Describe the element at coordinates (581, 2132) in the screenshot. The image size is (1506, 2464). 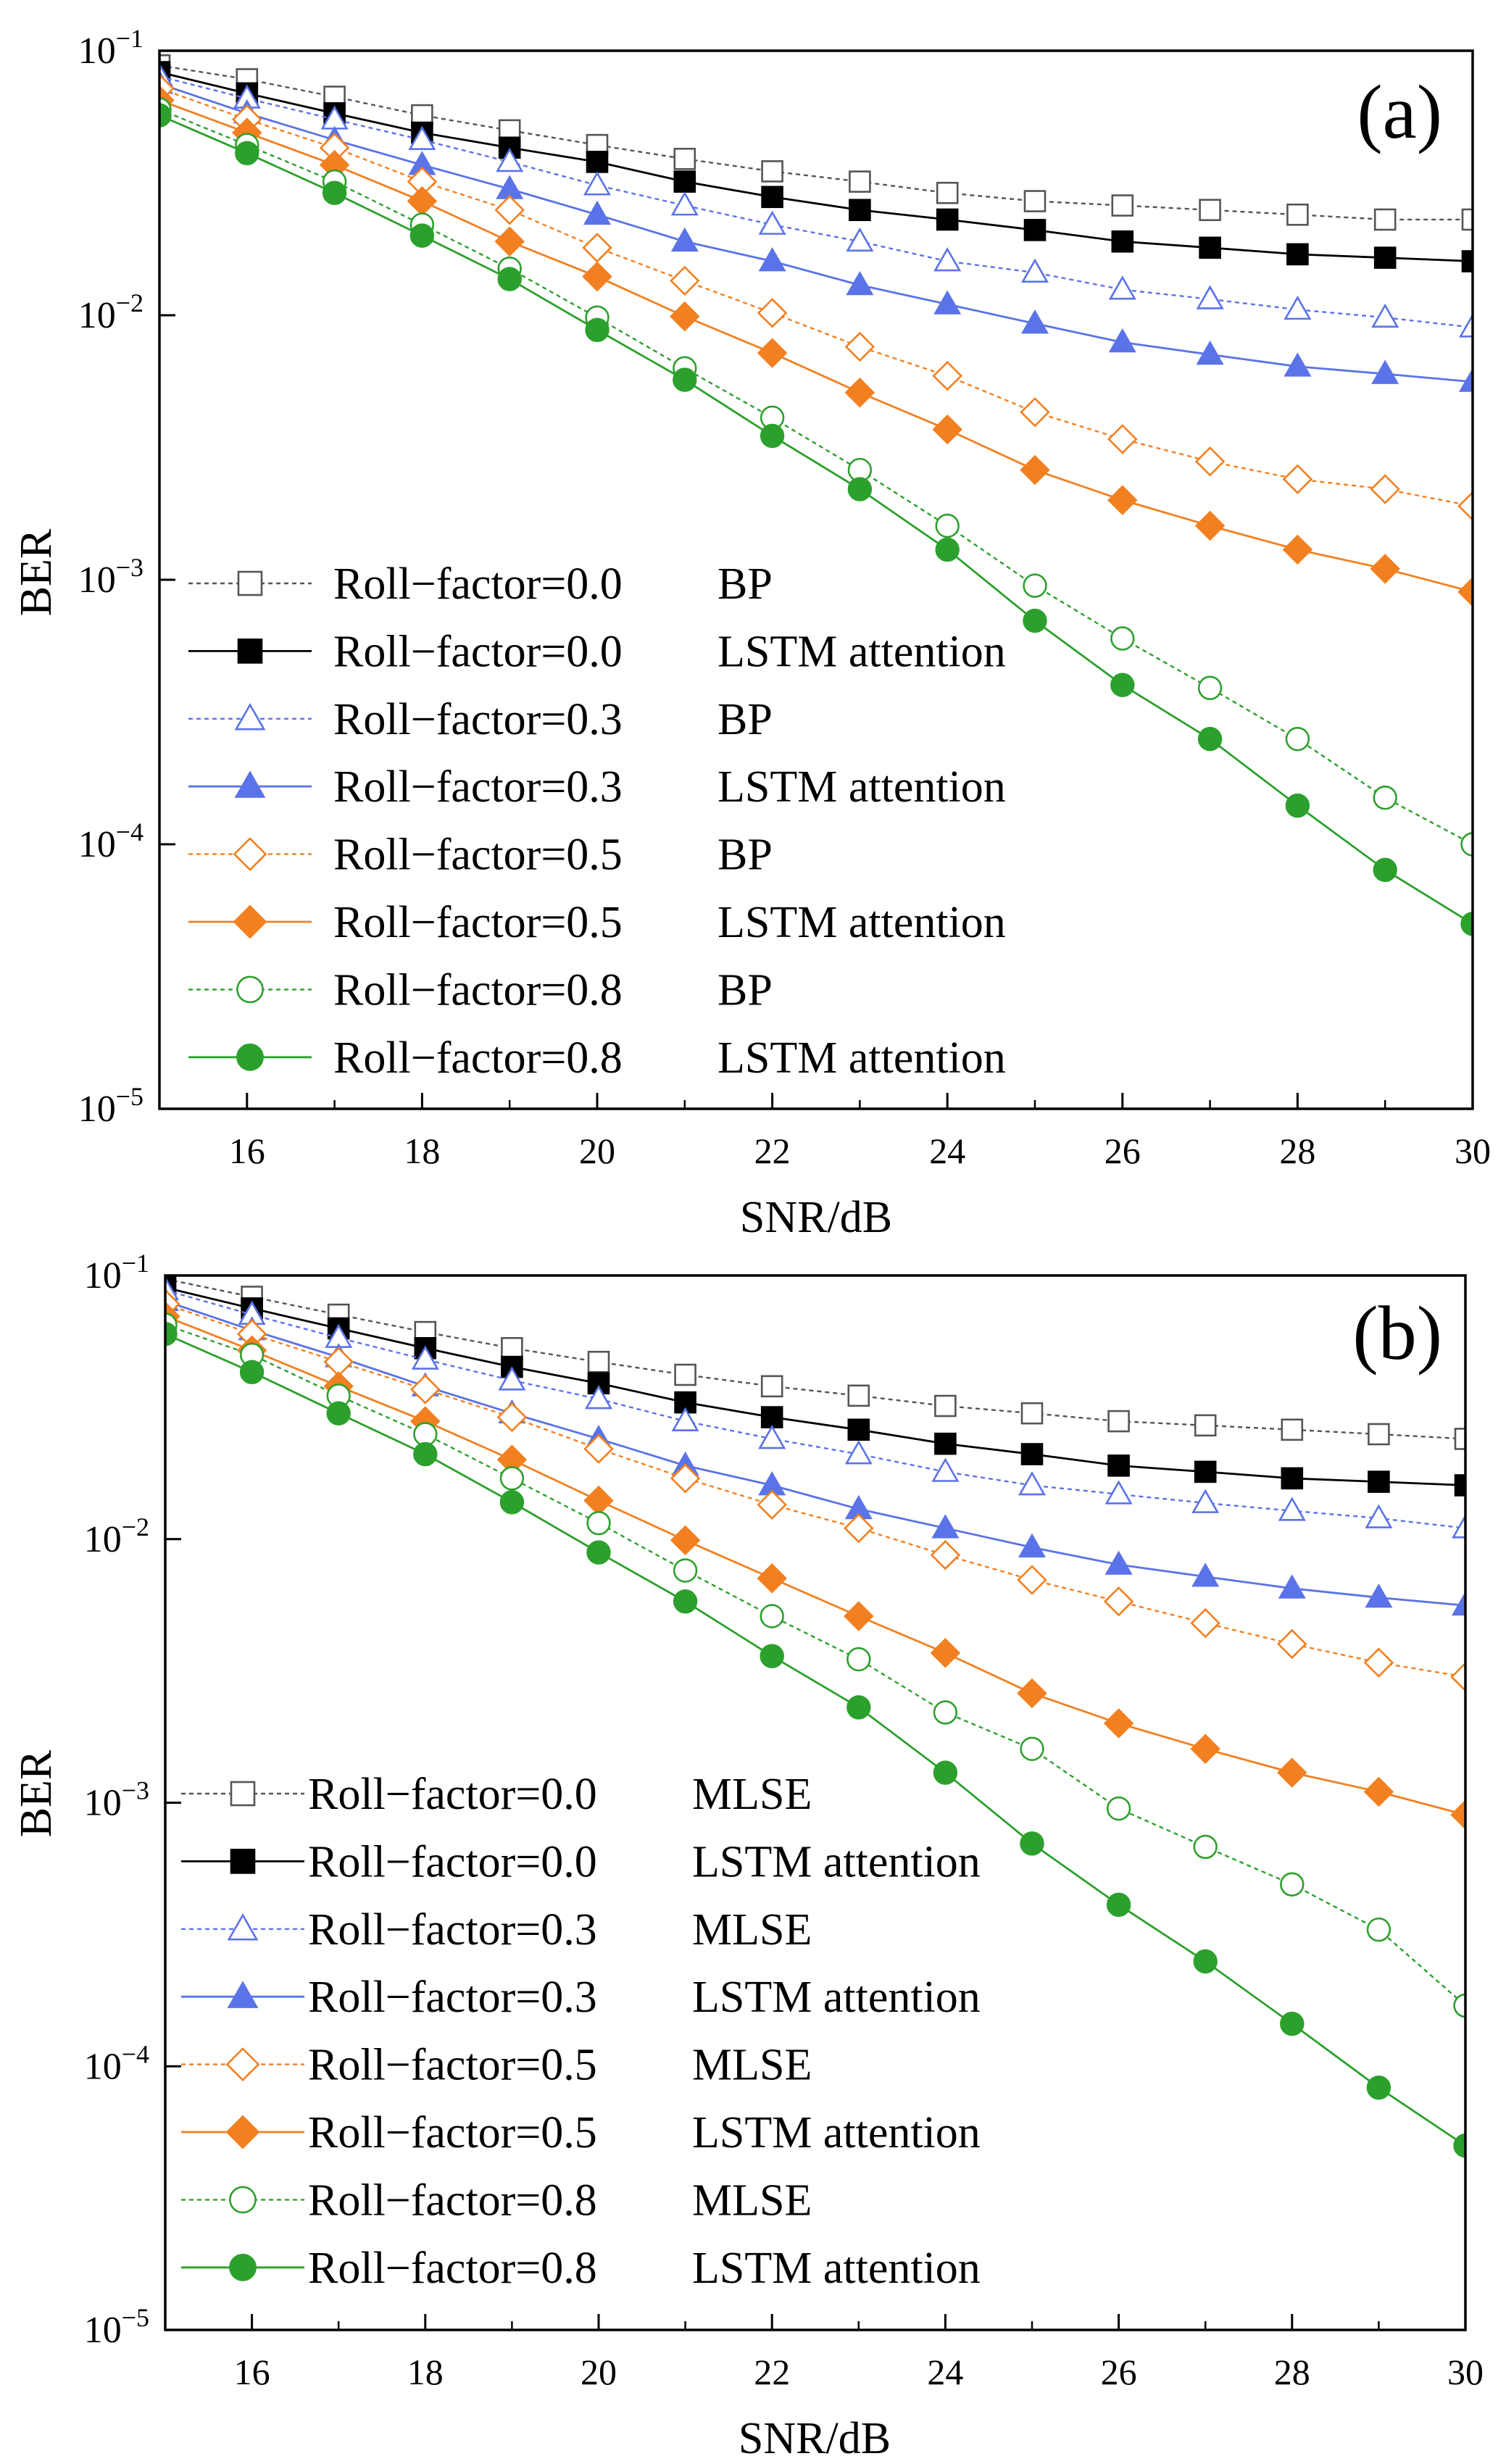
I see `panel-b-legend-item-5: Roll−factor=0.5 LSTM attention` at that location.